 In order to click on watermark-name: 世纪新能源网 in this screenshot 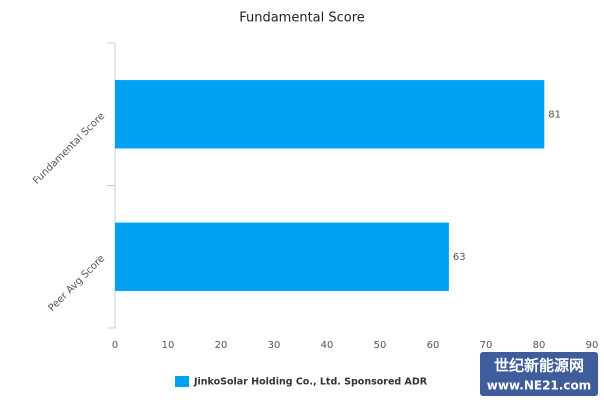, I will do `click(539, 366)`.